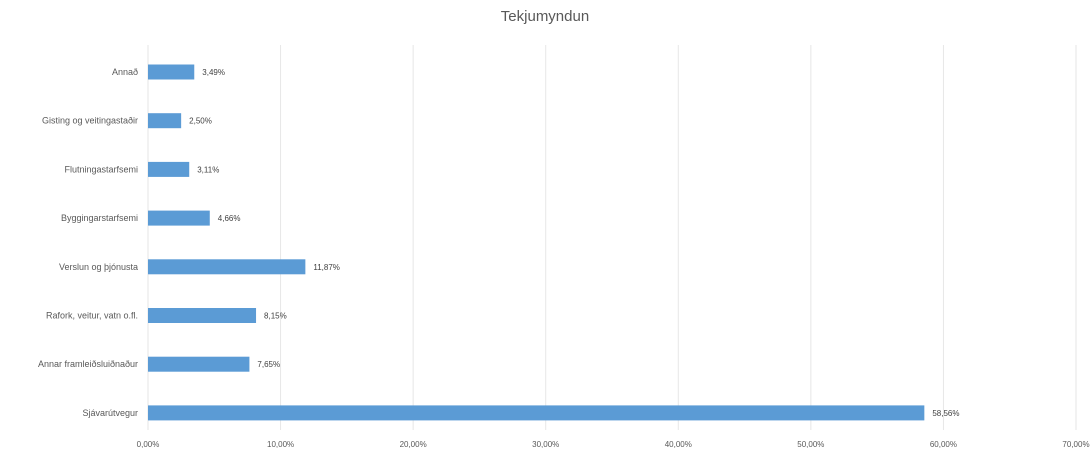 The height and width of the screenshot is (450, 1090). What do you see at coordinates (148, 444) in the screenshot?
I see `x-tick-label: 0,00%` at bounding box center [148, 444].